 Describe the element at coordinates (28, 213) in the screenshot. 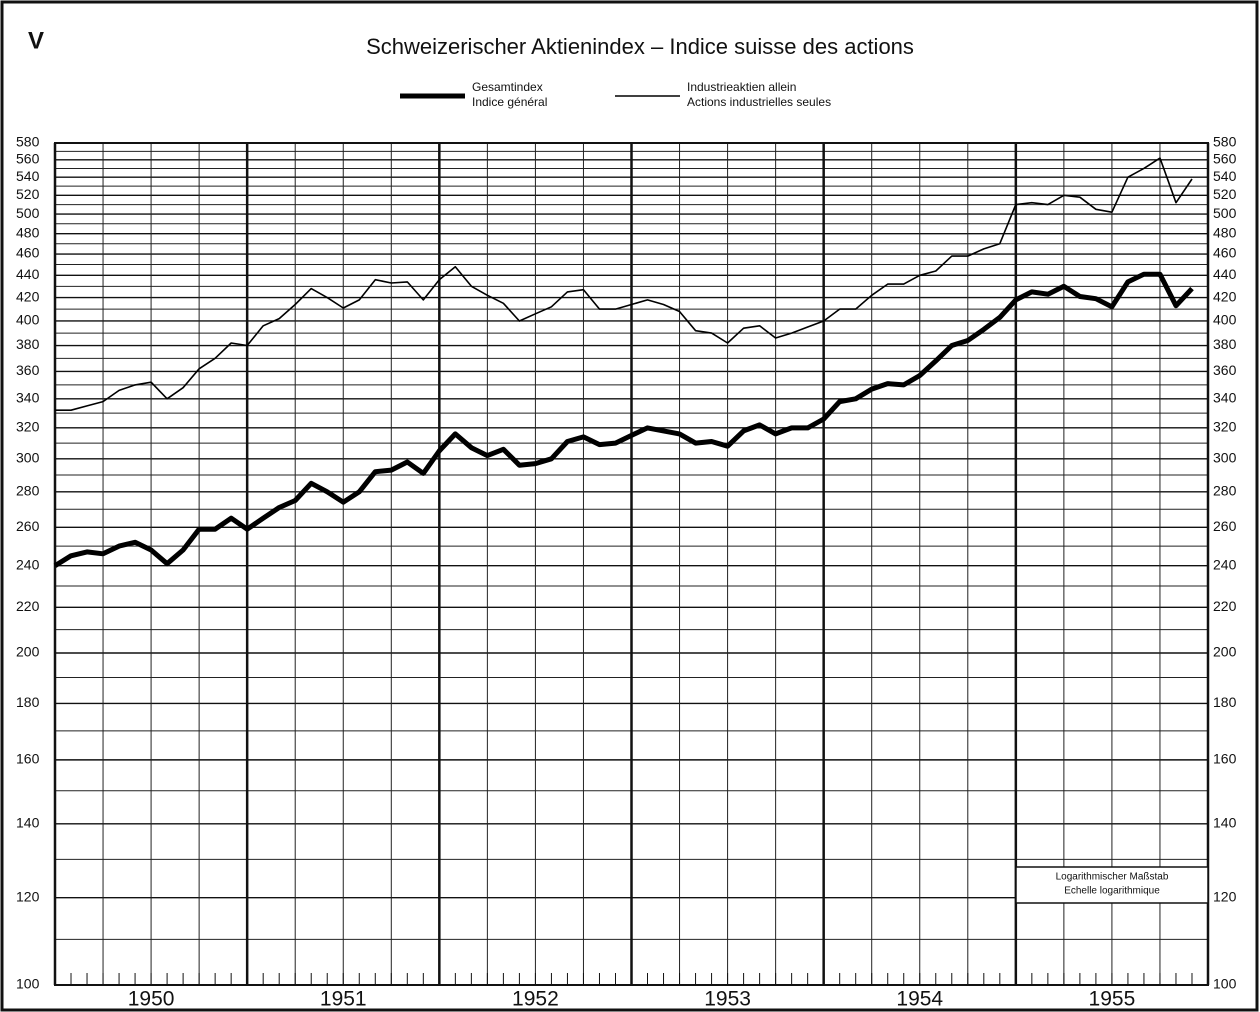

I see `y-tick-label: 500` at that location.